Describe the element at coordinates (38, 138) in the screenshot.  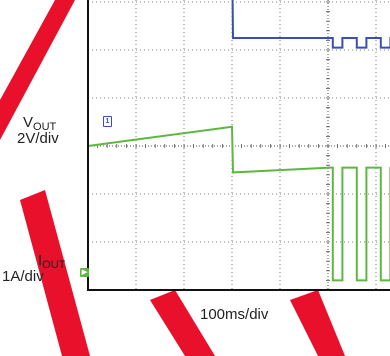
I see `vout-scale-label: 2V/div` at that location.